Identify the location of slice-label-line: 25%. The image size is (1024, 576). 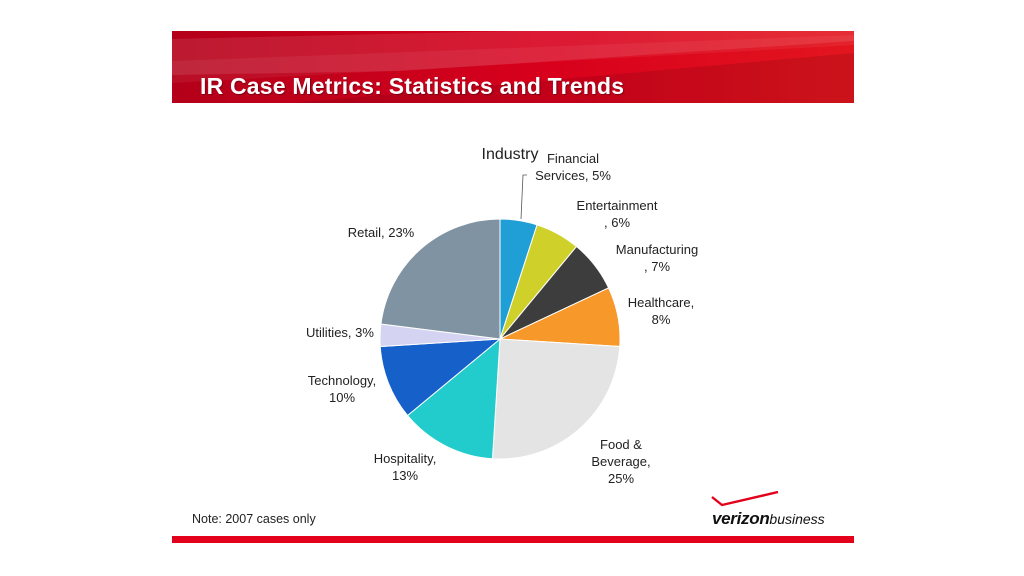
(621, 478).